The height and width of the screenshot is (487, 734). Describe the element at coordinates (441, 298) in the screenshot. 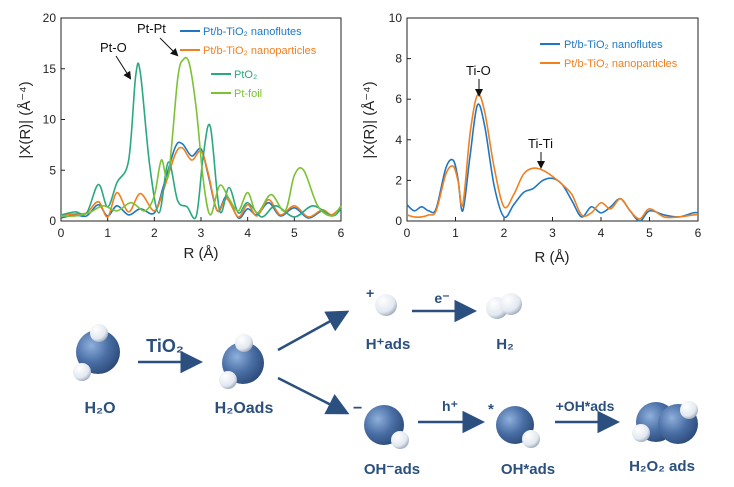

I see `arrow-label-e: e⁻` at that location.